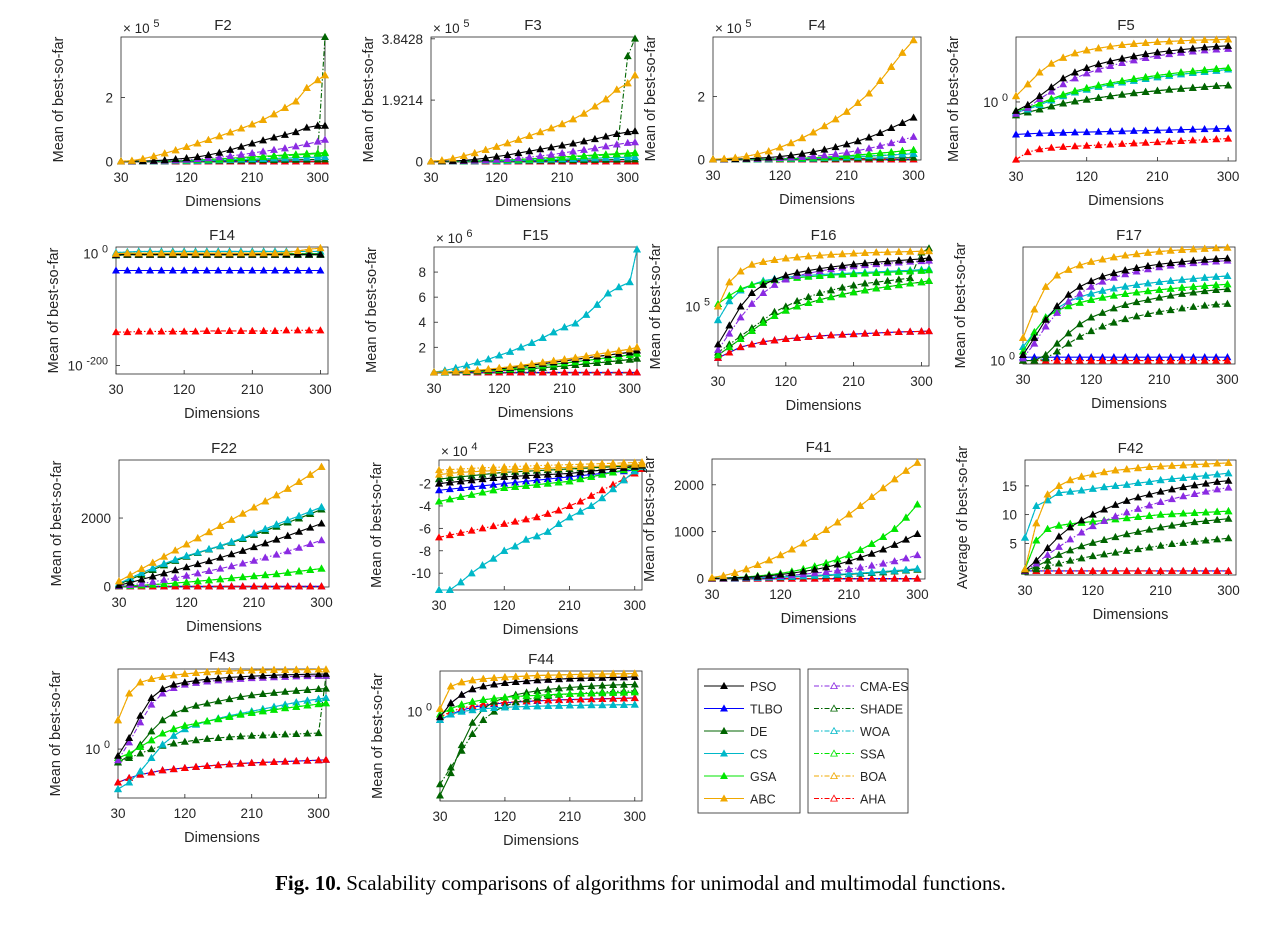 This screenshot has width=1281, height=929. I want to click on y-tick-label: 10 -200, so click(88, 365).